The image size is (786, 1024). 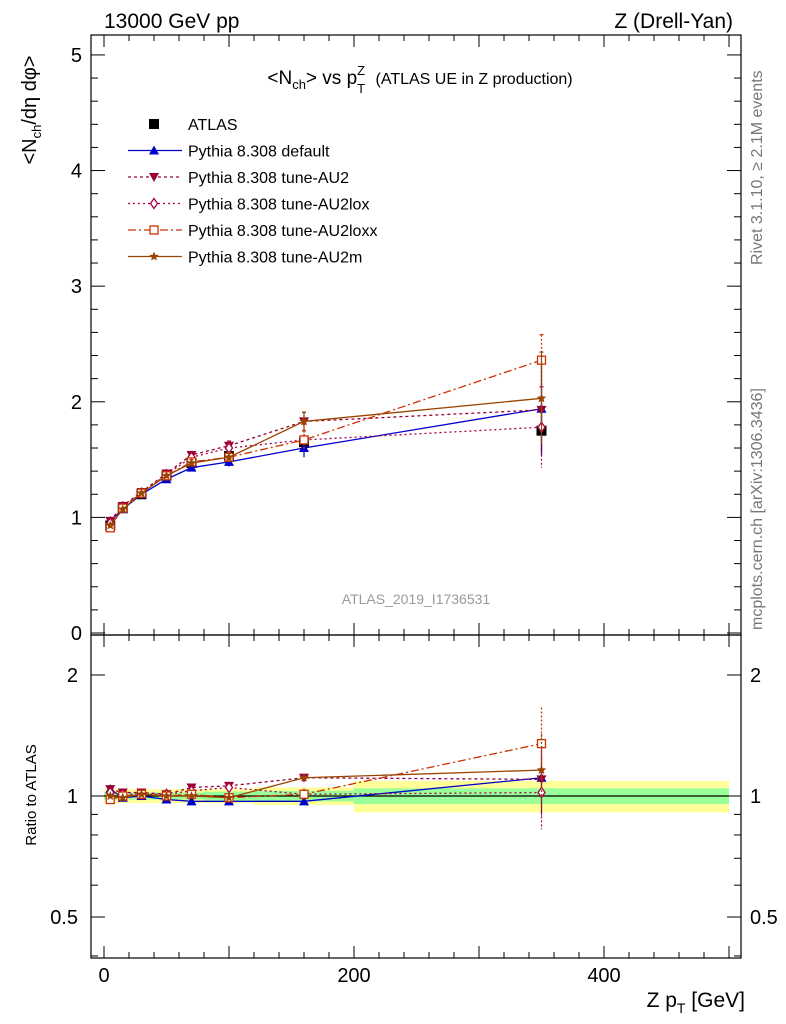 I want to click on legend-label-au2m: Pythia 8.308 tune-AU2m, so click(x=275, y=258).